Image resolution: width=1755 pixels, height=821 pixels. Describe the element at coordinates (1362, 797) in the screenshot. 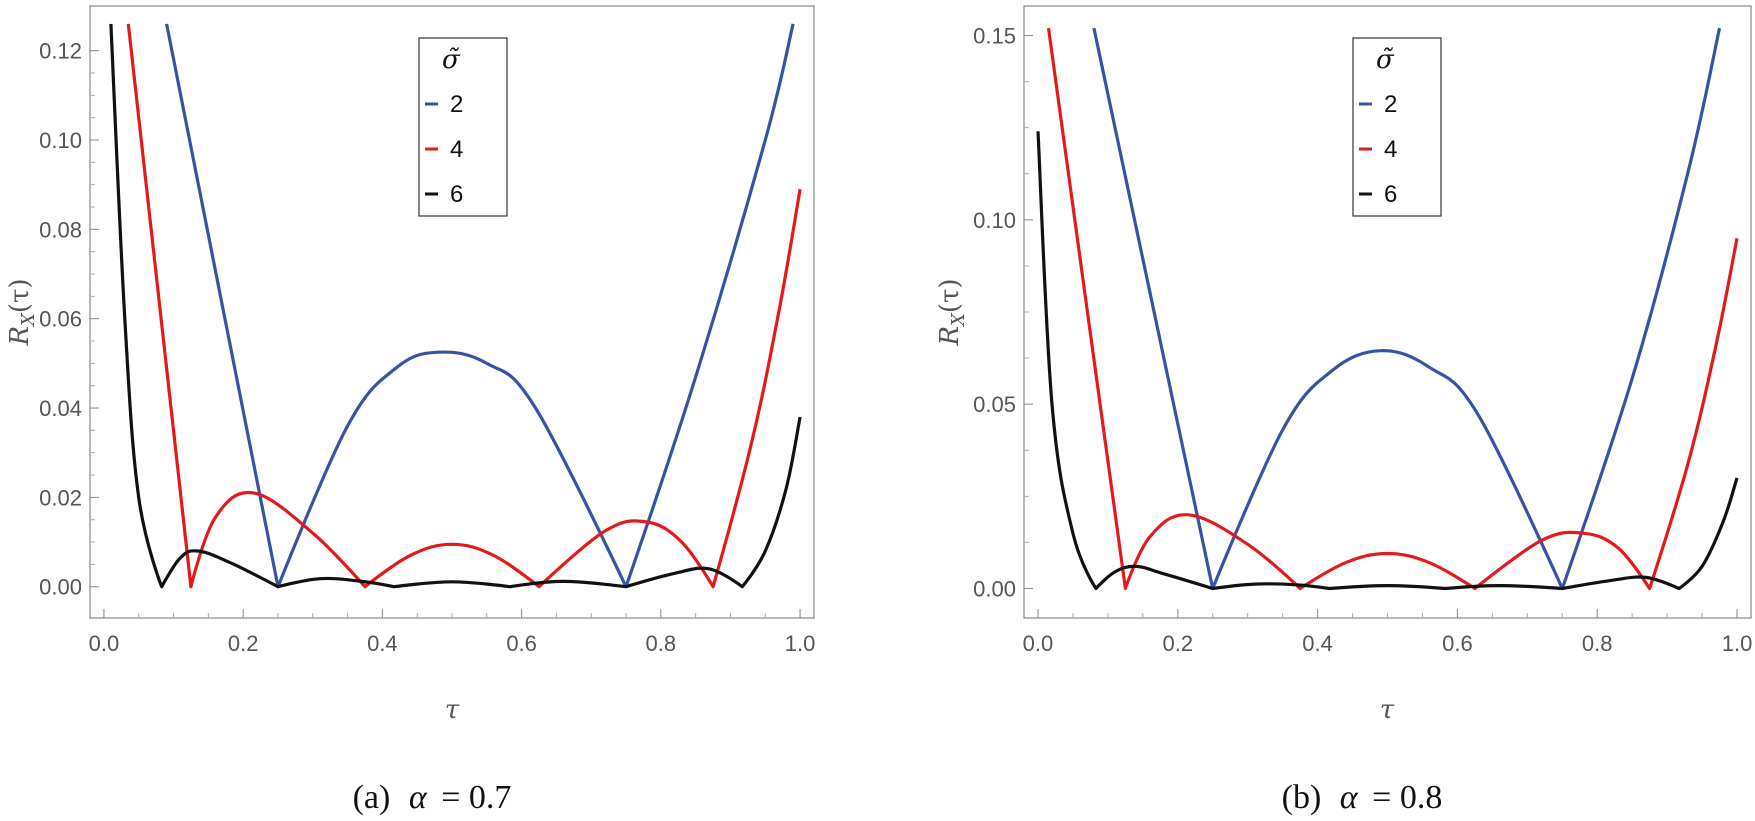

I see `caption-b: (b) α = 0.8` at that location.